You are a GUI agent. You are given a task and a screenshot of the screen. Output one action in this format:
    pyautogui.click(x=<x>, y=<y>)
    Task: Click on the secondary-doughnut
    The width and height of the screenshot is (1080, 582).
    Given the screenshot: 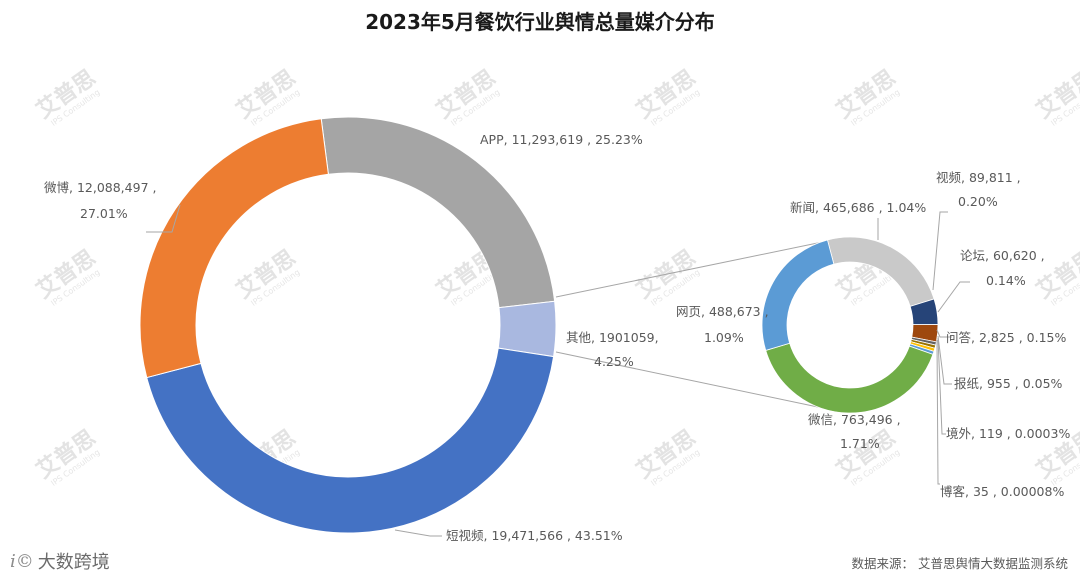 What is the action you would take?
    pyautogui.click(x=850, y=325)
    